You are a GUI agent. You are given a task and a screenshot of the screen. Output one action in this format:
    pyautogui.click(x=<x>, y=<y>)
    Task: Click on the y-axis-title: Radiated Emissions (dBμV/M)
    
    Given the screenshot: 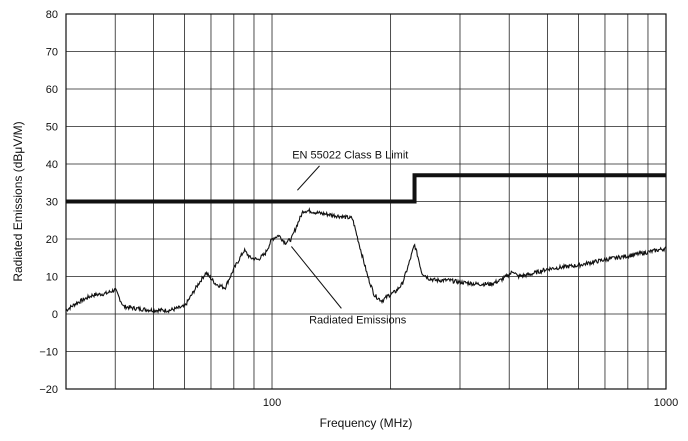 What is the action you would take?
    pyautogui.click(x=18, y=201)
    